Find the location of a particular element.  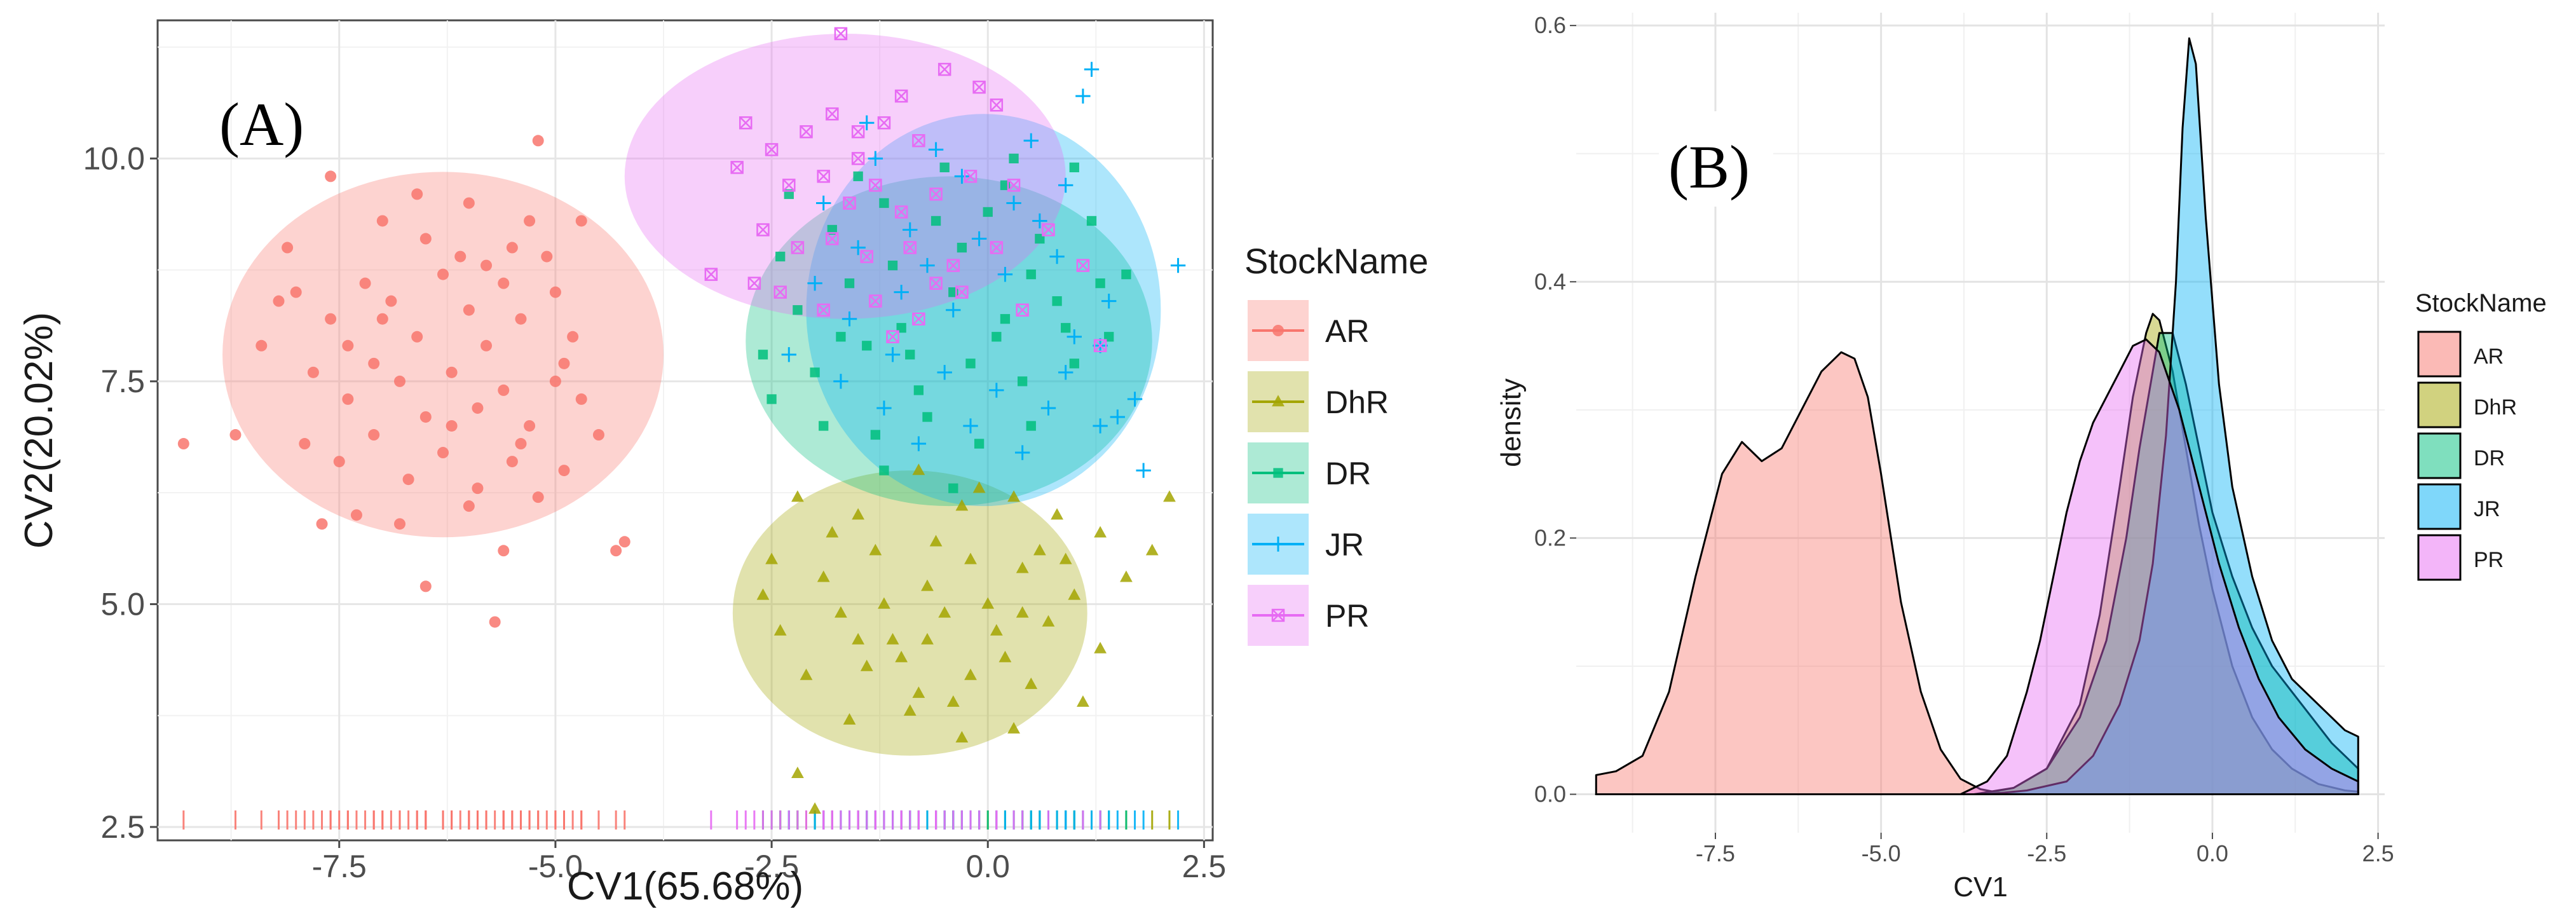

plot-a-rug is located at coordinates (681, 820).